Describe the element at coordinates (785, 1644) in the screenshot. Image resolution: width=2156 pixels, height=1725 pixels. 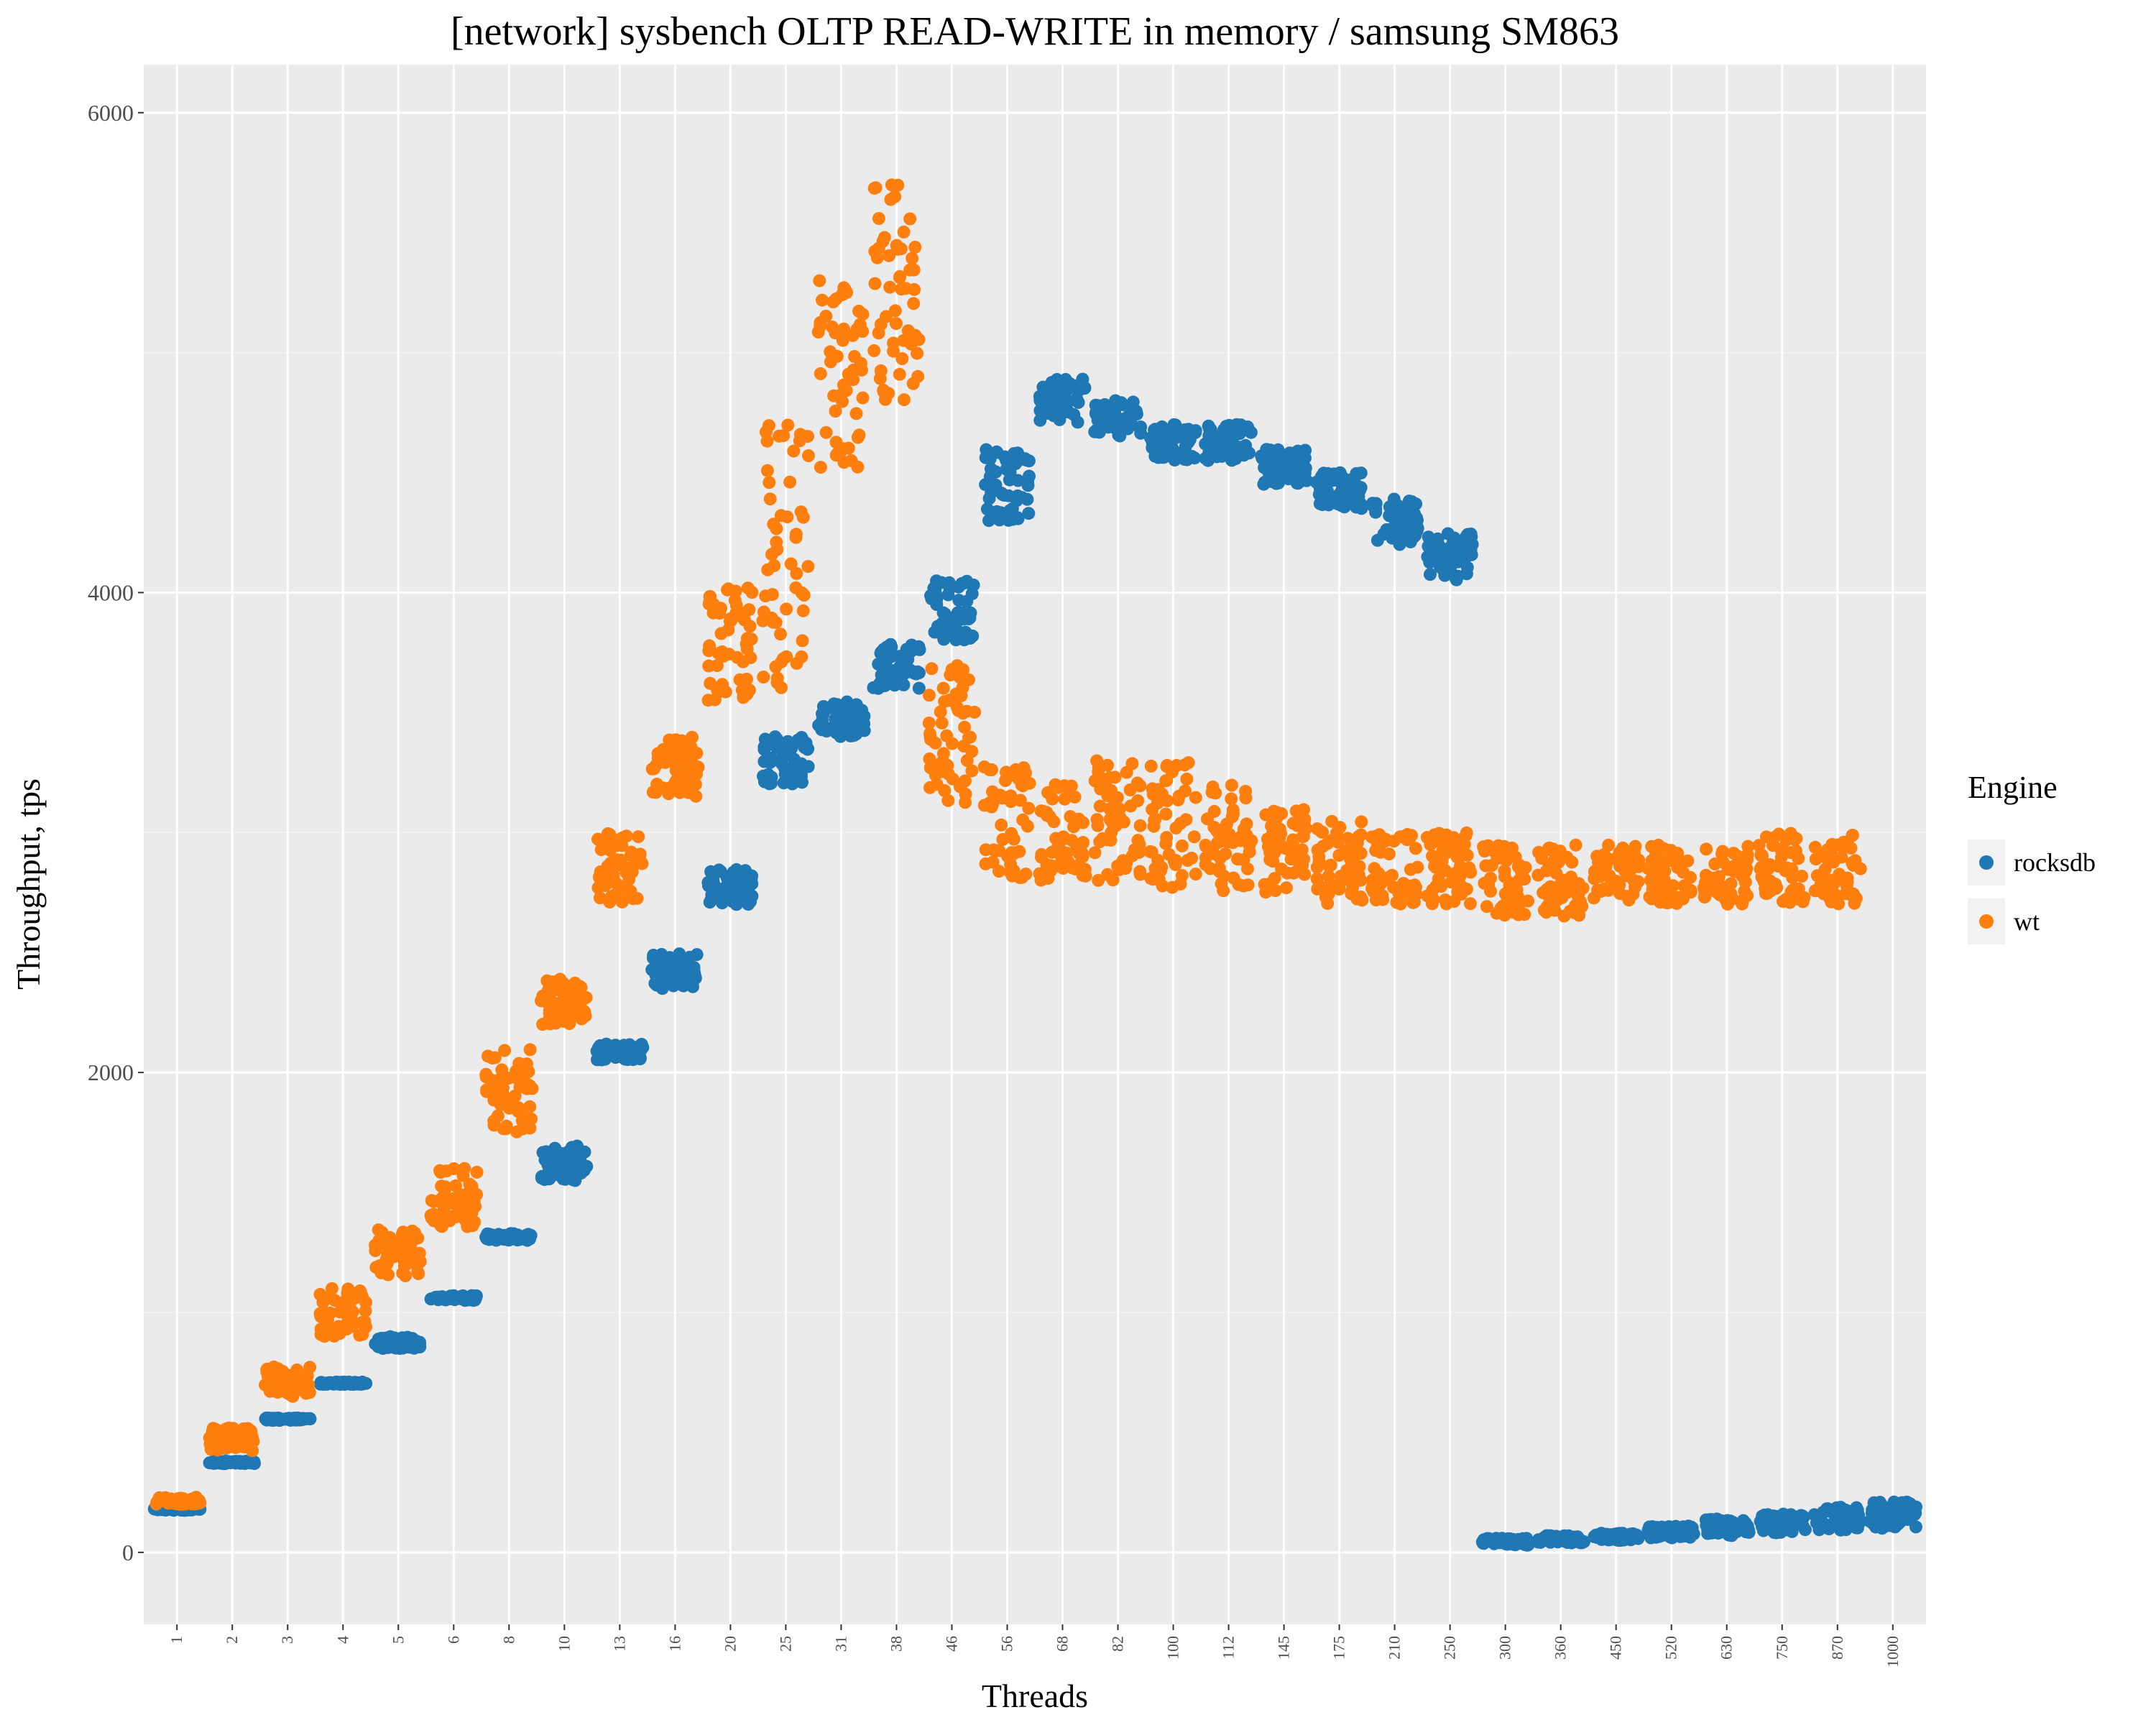
I see `x-tick-label: 25` at that location.